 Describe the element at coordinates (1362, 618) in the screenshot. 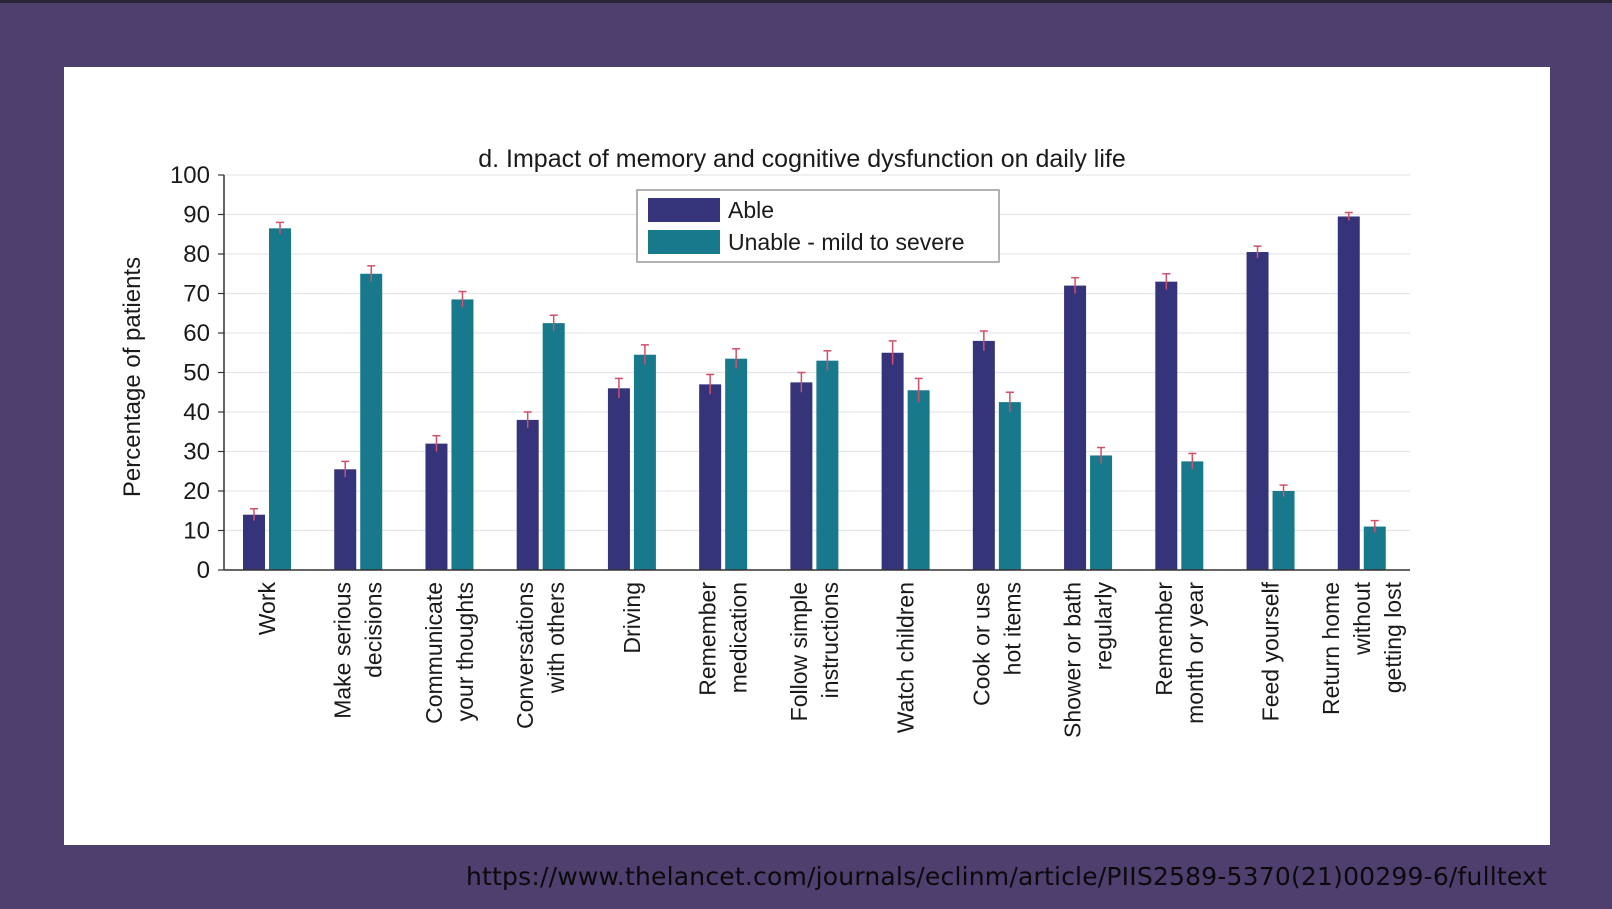

I see `category-label: without` at that location.